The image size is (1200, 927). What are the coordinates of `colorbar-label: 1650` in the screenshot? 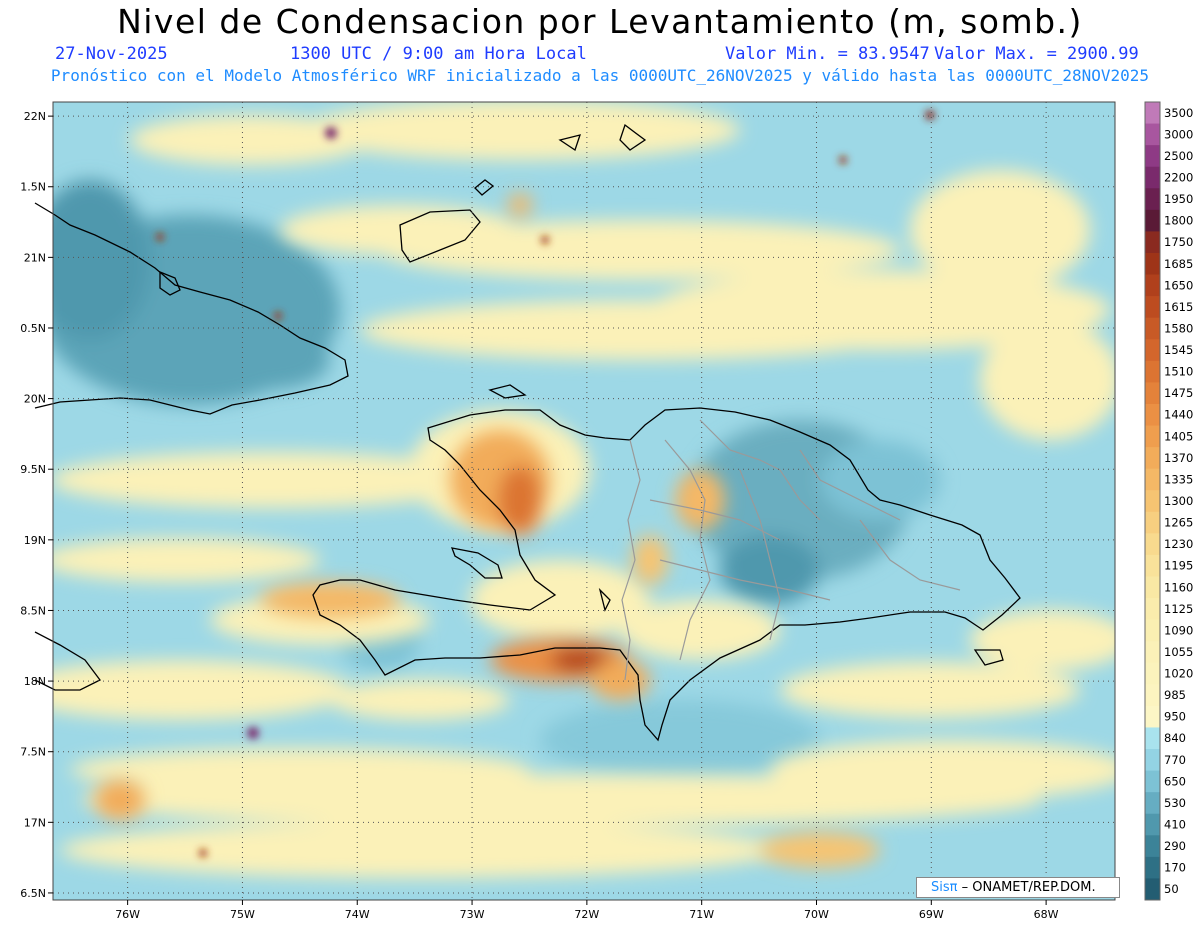 It's located at (1178, 285).